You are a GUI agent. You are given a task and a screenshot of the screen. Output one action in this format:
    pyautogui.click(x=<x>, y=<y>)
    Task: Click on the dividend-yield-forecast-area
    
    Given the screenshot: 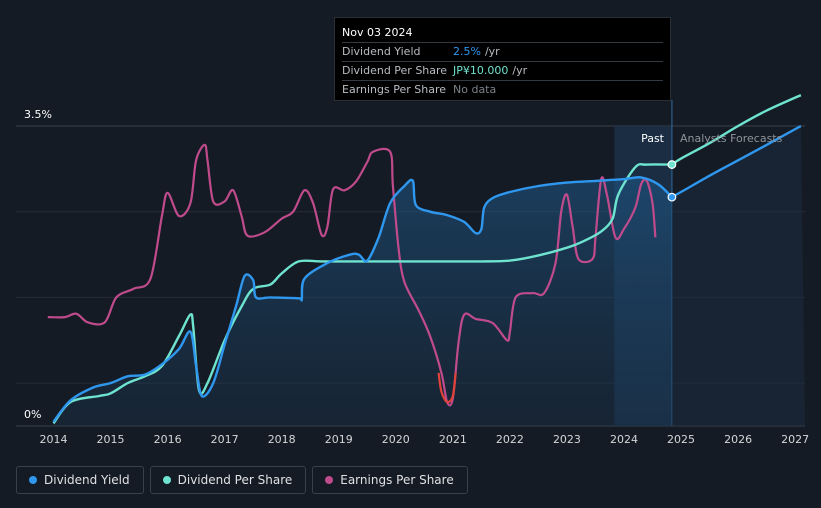 What is the action you would take?
    pyautogui.click(x=738, y=276)
    